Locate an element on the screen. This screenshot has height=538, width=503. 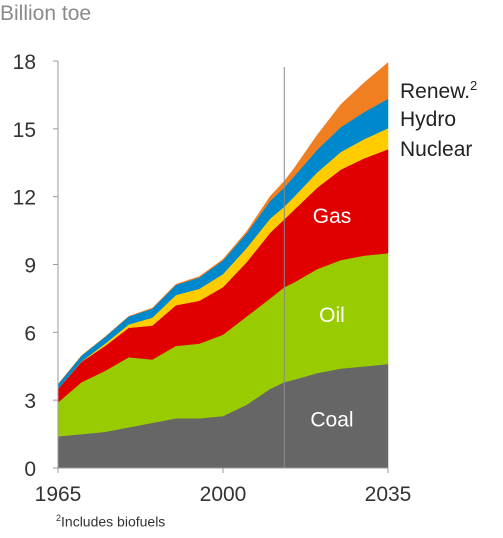
series-label-nuclear: Nuclear is located at coordinates (436, 149).